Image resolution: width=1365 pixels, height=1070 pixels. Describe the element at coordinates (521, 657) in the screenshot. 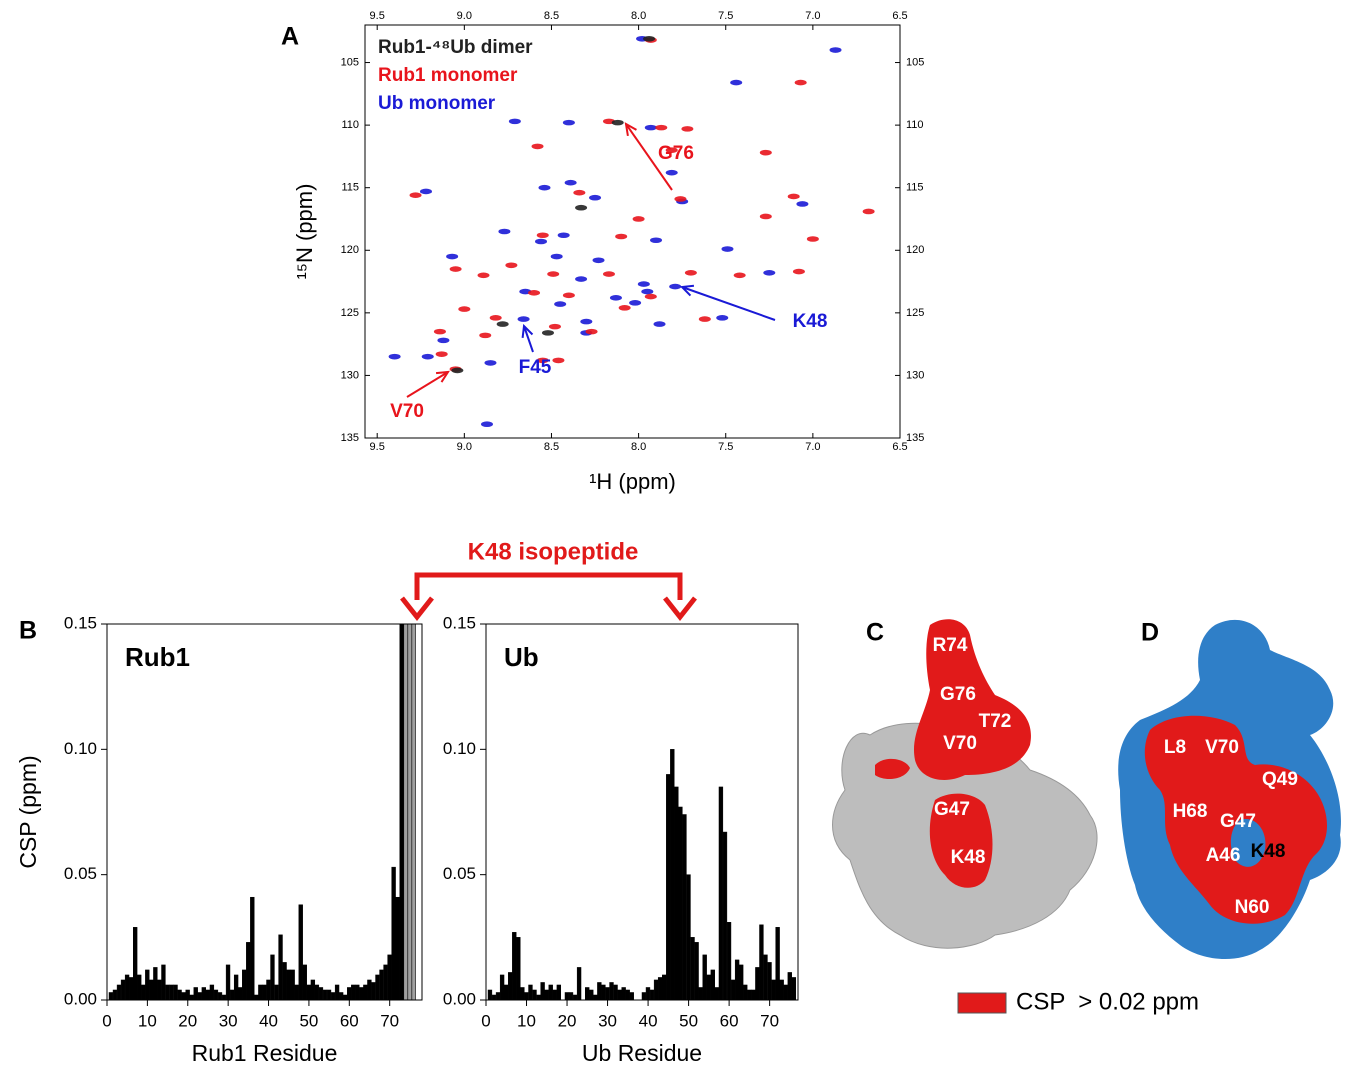

I see `chart-title: Ub` at that location.